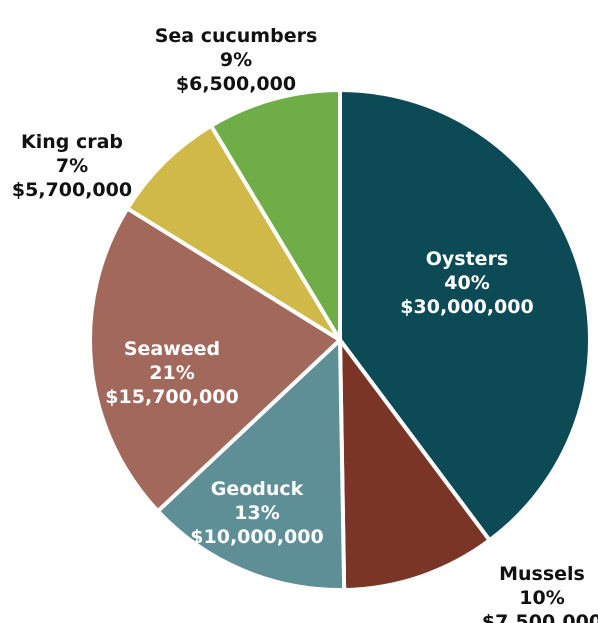 The height and width of the screenshot is (623, 598). What do you see at coordinates (172, 349) in the screenshot?
I see `label-seaweed-category: Seaweed` at bounding box center [172, 349].